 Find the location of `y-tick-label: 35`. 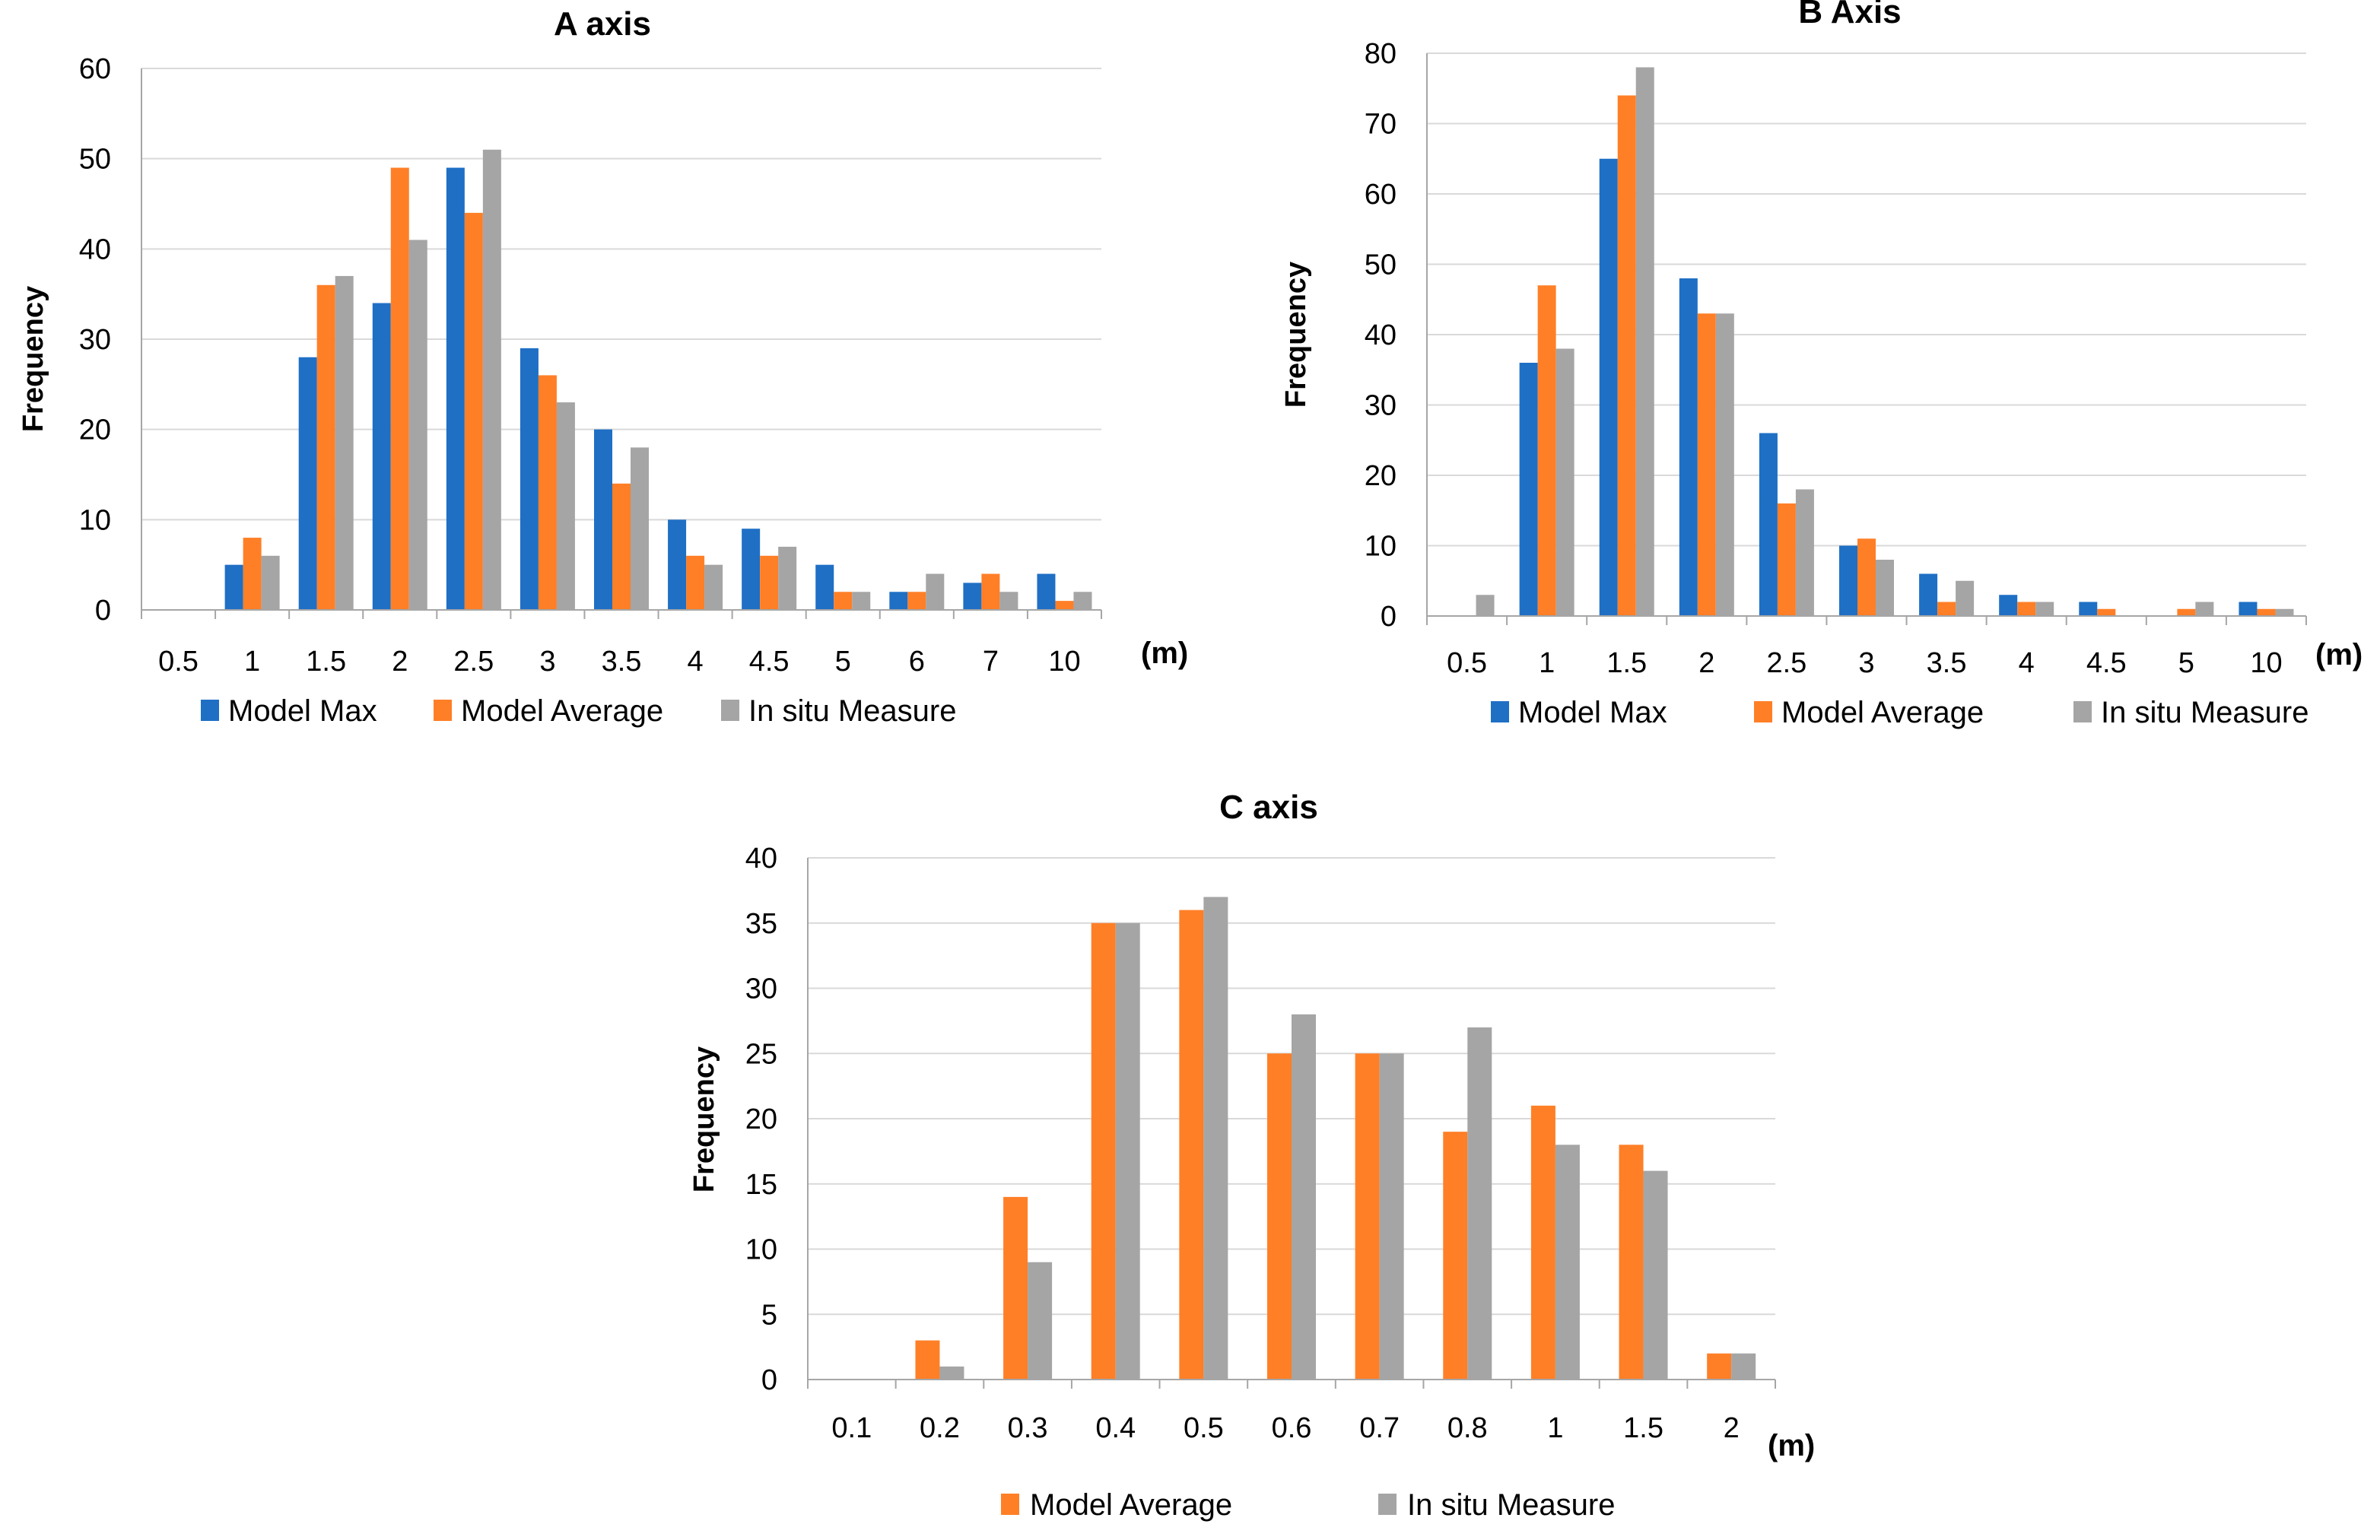

y-tick-label: 35 is located at coordinates (761, 924).